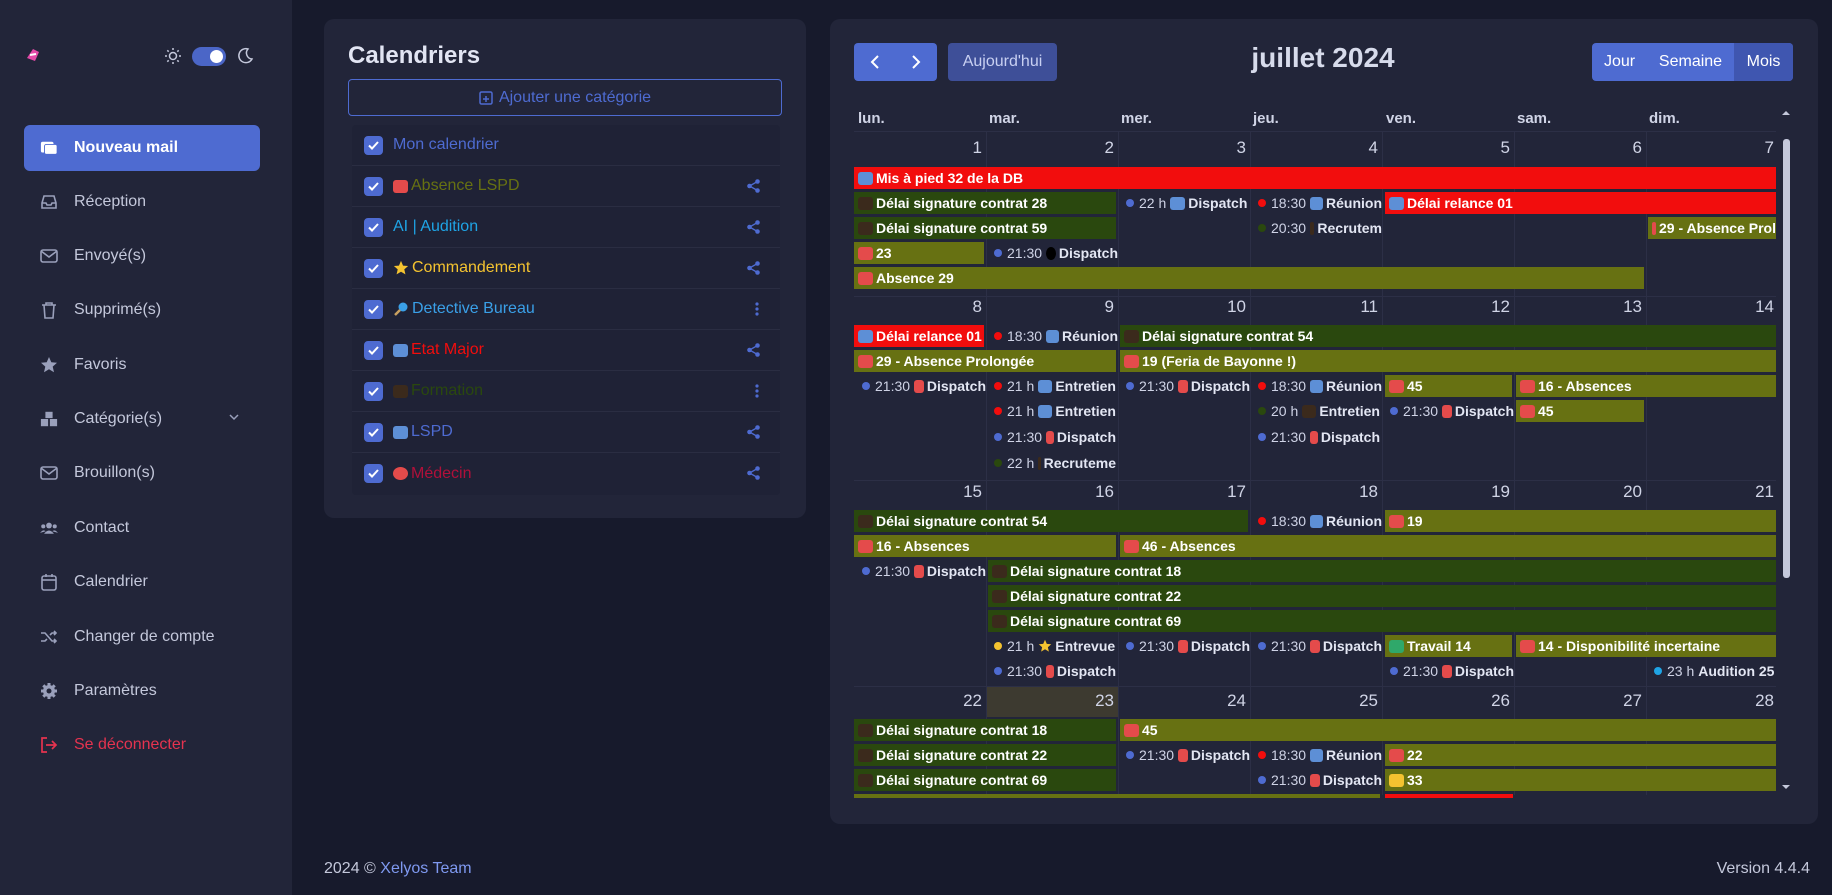  What do you see at coordinates (1369, 306) in the screenshot?
I see `day-number: 11` at bounding box center [1369, 306].